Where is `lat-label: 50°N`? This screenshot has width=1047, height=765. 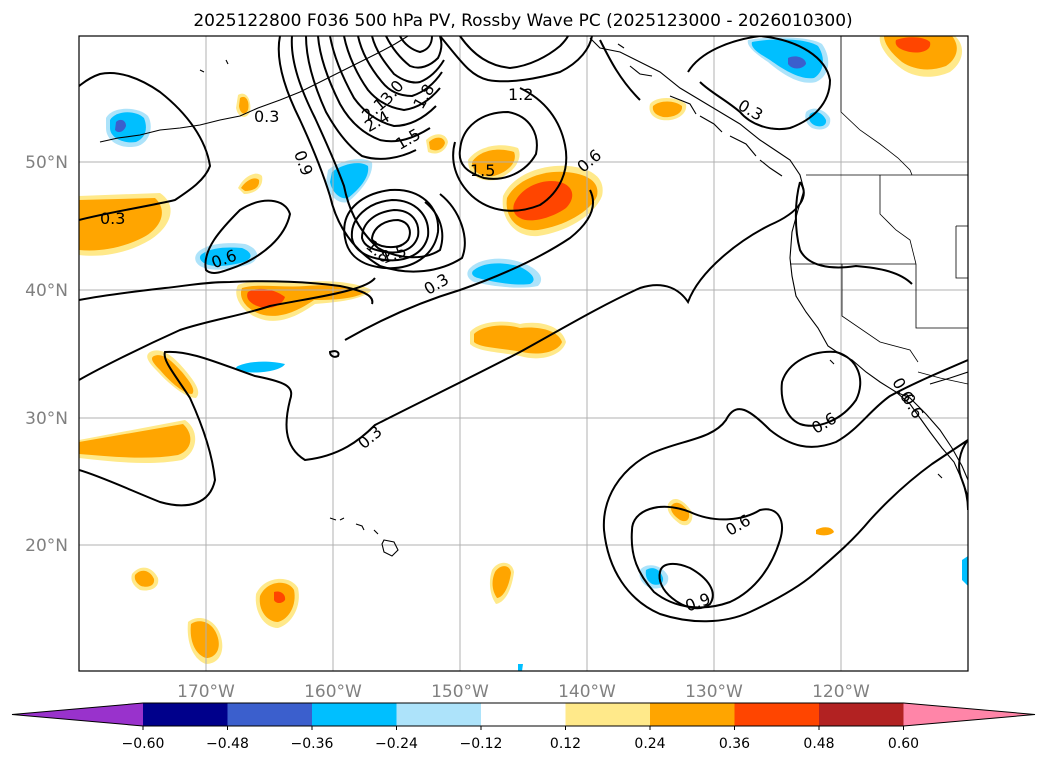
lat-label: 50°N is located at coordinates (46, 163).